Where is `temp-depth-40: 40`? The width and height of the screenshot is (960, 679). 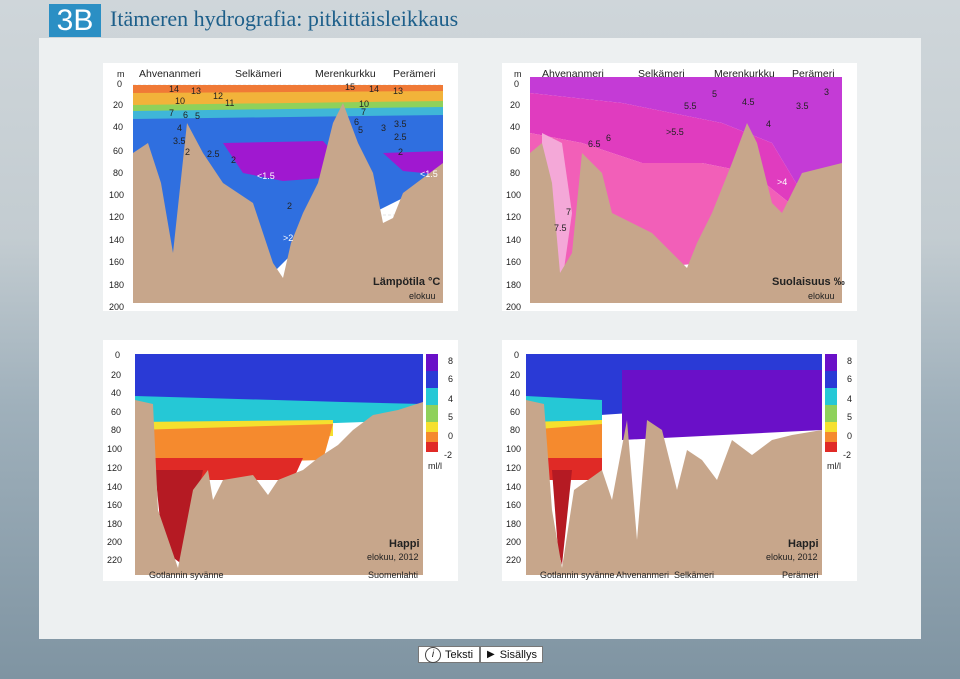
temp-depth-40: 40 is located at coordinates (118, 127).